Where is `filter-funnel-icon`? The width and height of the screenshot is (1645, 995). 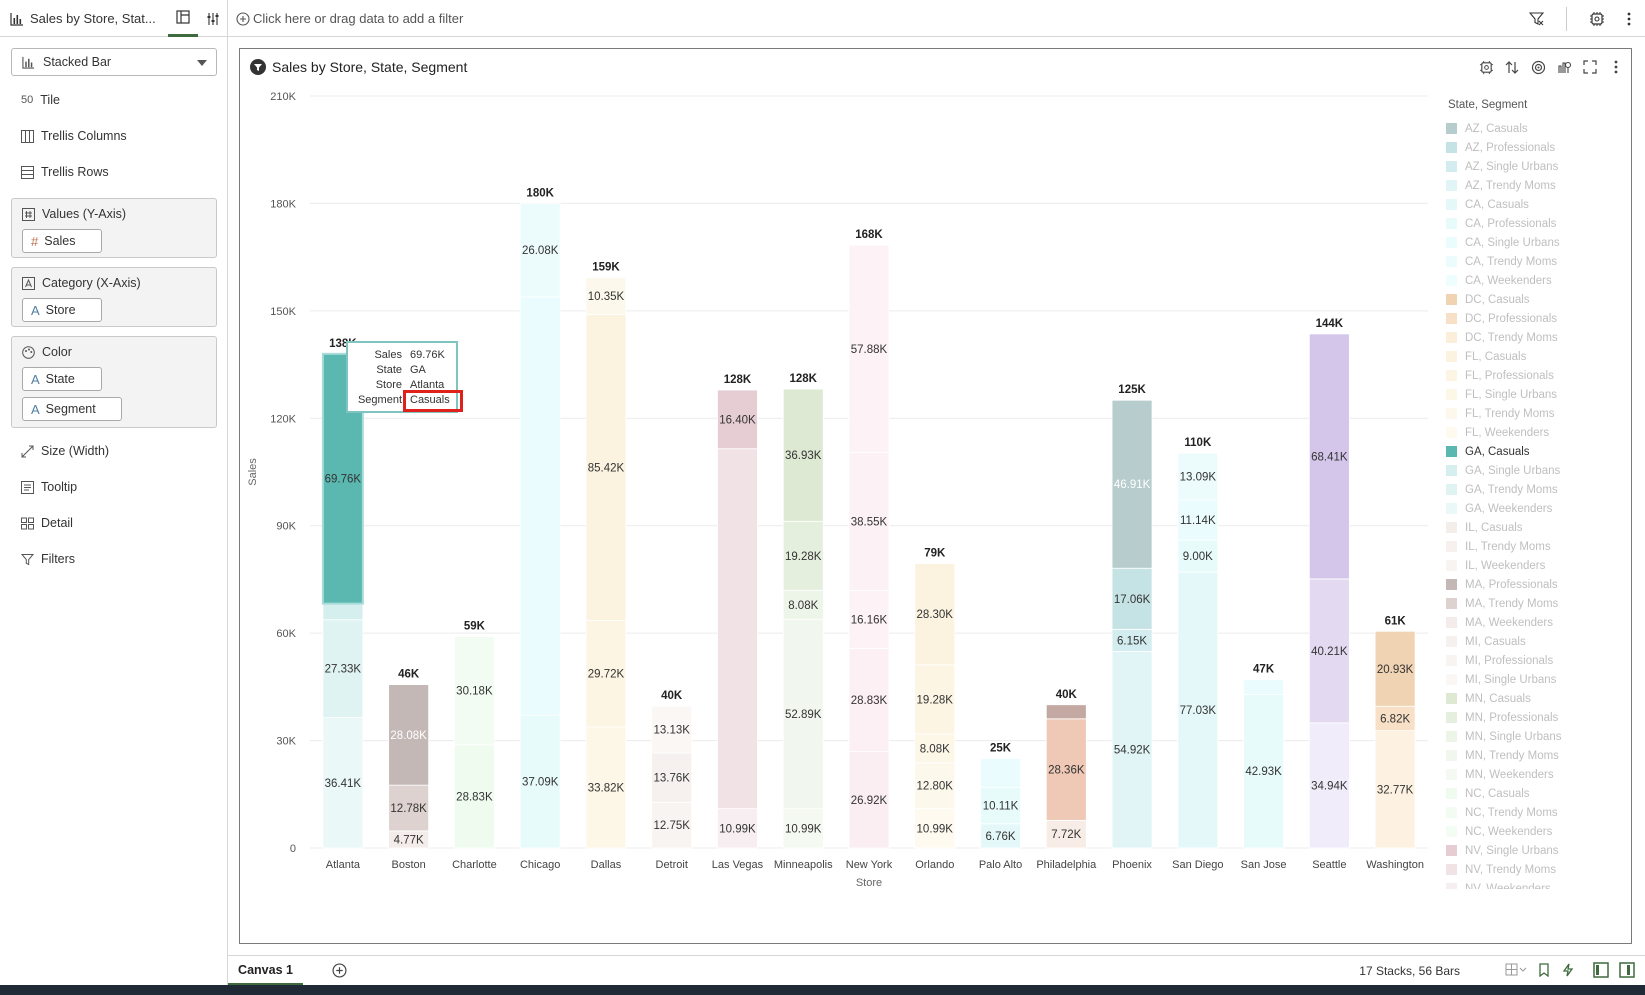 filter-funnel-icon is located at coordinates (1536, 18).